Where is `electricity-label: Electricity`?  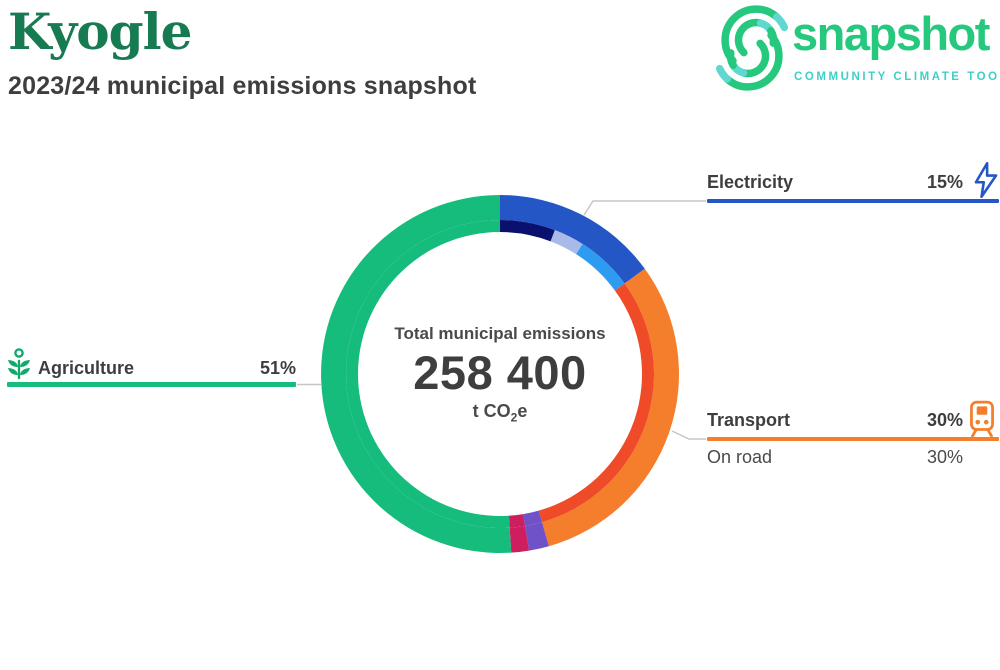
electricity-label: Electricity is located at coordinates (750, 182).